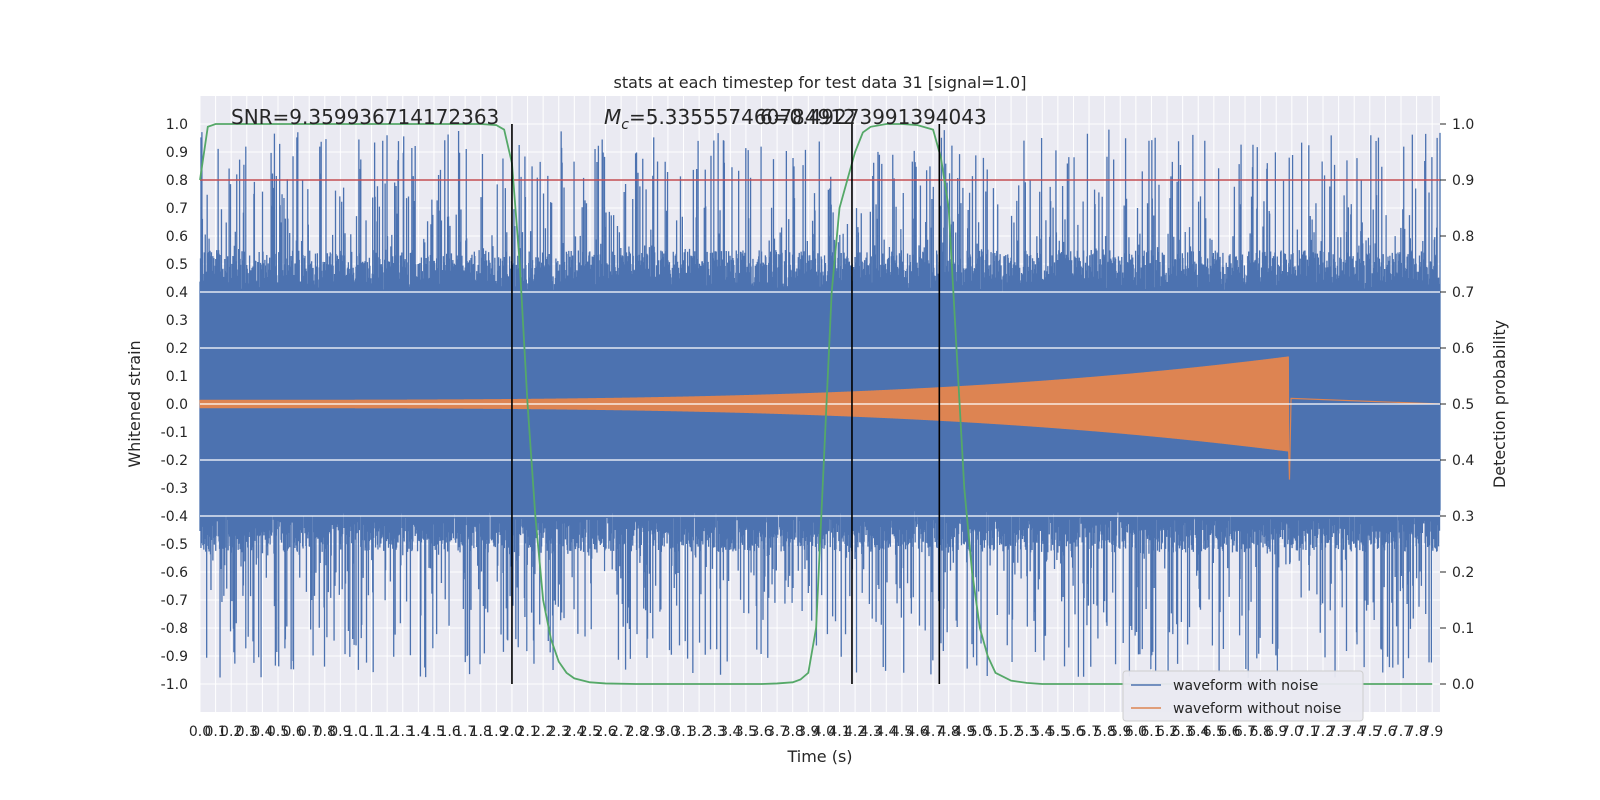 This screenshot has width=1600, height=800. Describe the element at coordinates (1089, 732) in the screenshot. I see `x-tick-label: 5.7` at that location.